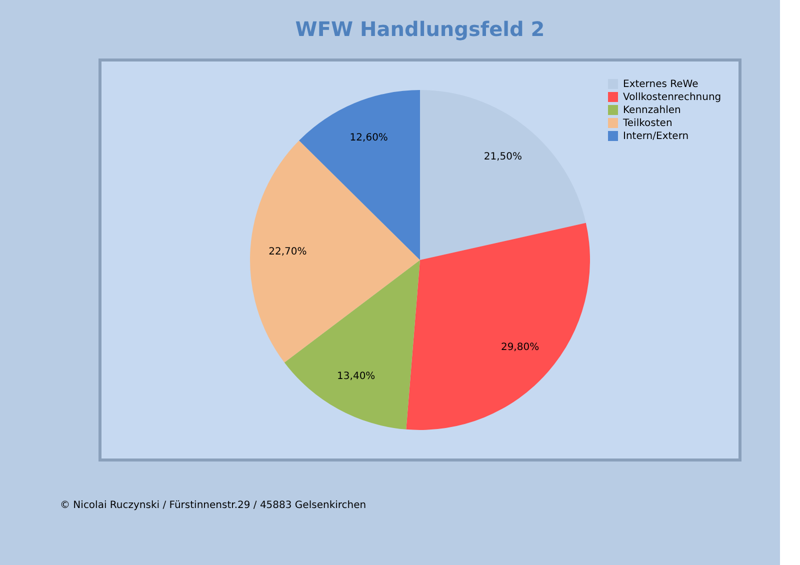 The image size is (800, 565). Describe the element at coordinates (520, 348) in the screenshot. I see `data-label: 29,80%` at that location.